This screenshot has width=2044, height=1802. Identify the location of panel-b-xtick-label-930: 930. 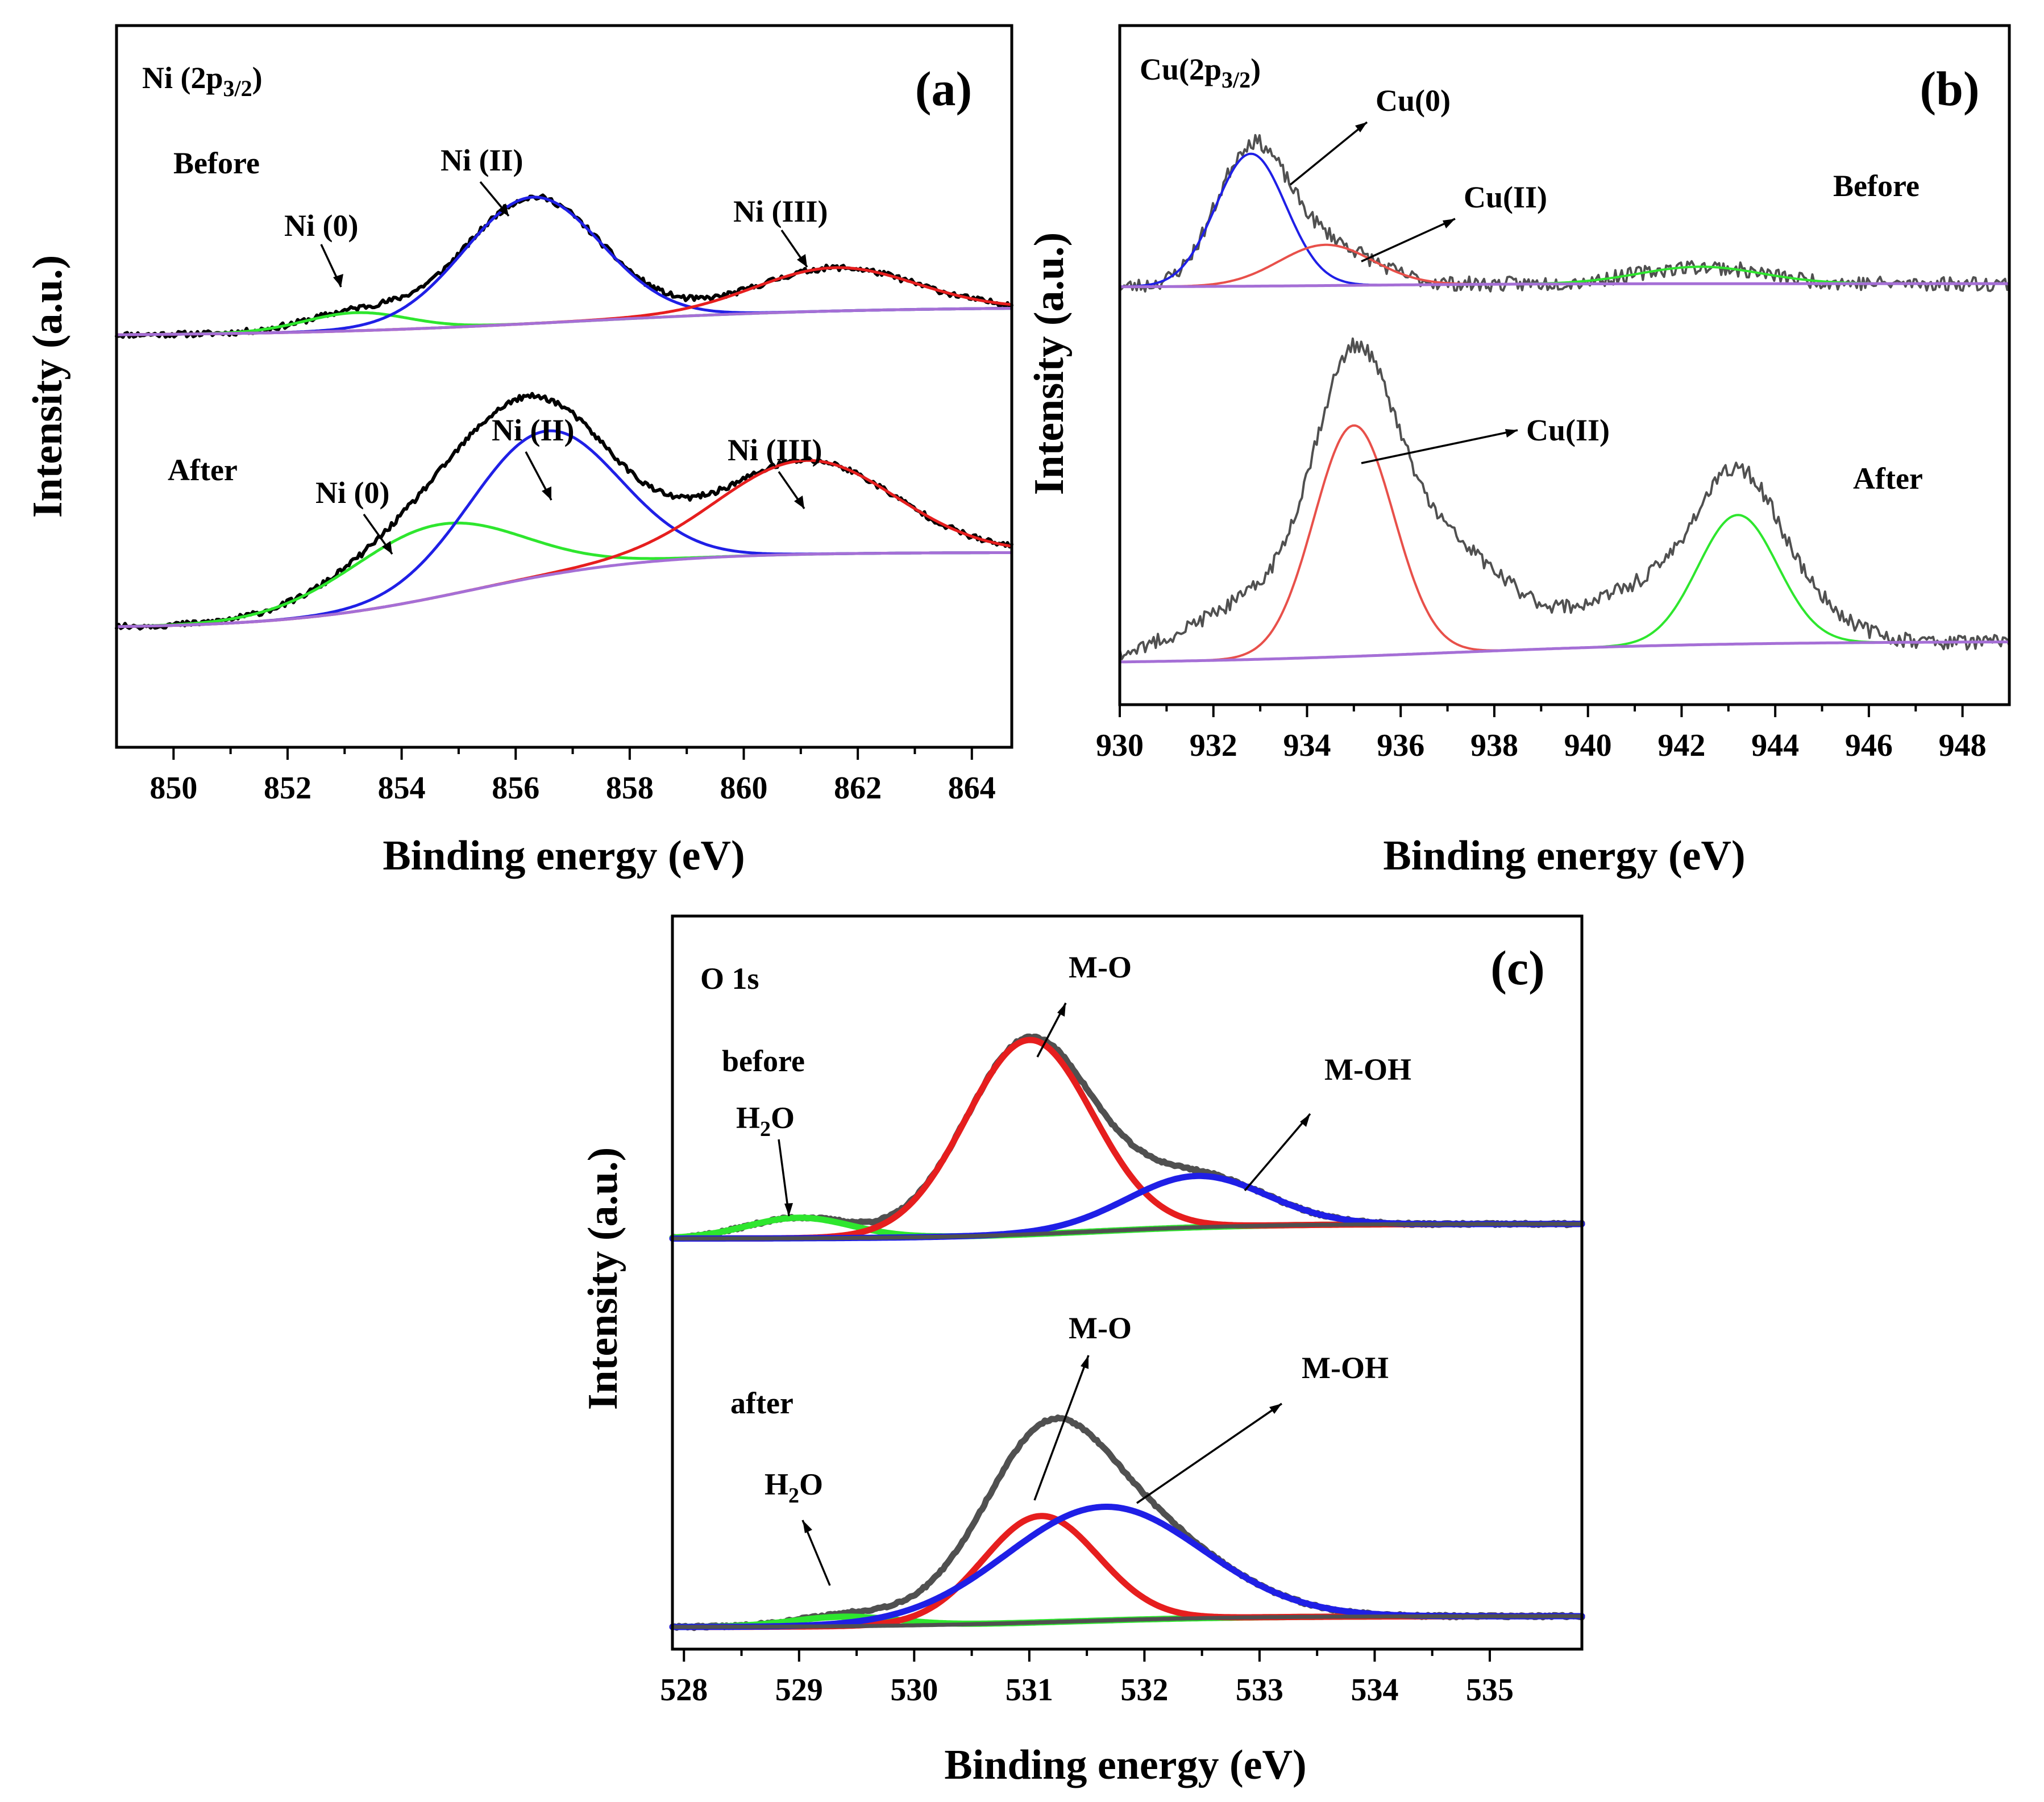
(1120, 745).